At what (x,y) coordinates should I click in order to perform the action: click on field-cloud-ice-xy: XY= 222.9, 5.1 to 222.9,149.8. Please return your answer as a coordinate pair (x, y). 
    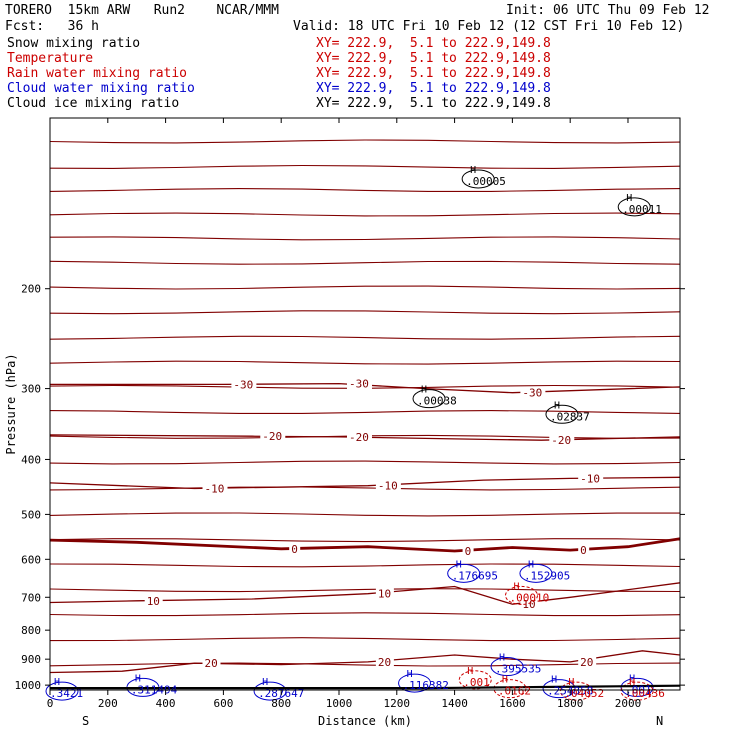
    Looking at the image, I should click on (433, 103).